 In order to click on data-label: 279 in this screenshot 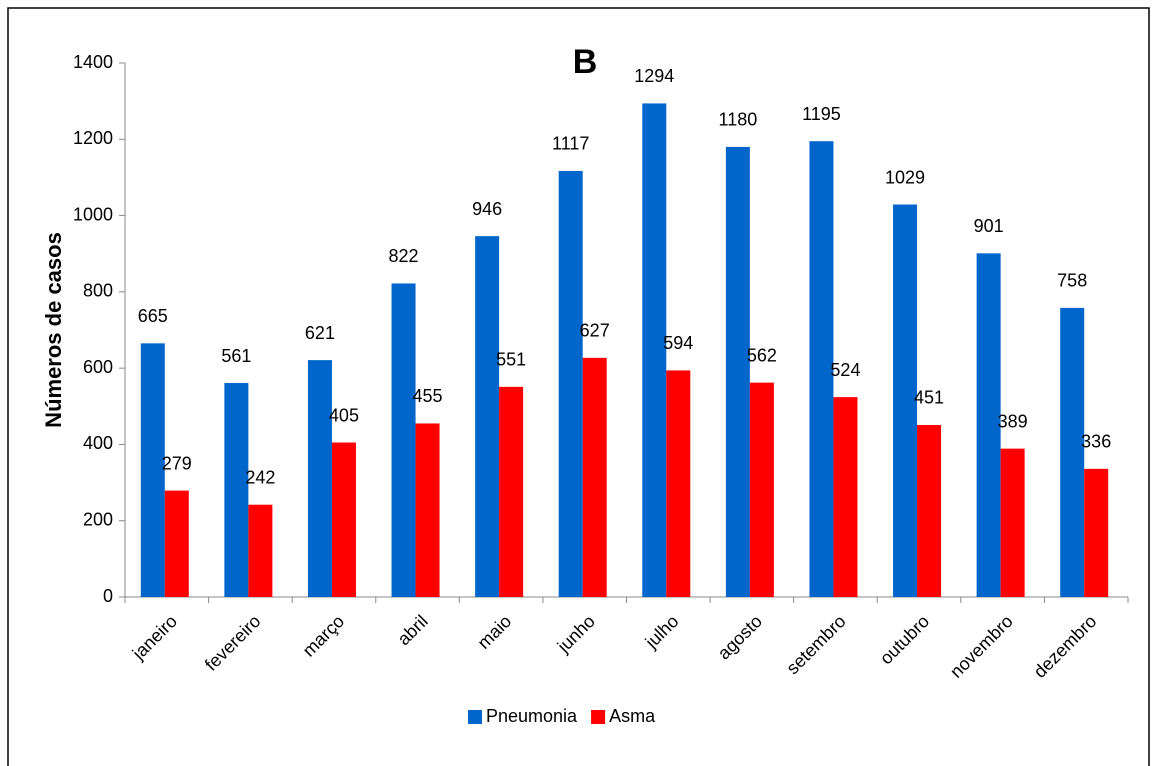, I will do `click(177, 463)`.